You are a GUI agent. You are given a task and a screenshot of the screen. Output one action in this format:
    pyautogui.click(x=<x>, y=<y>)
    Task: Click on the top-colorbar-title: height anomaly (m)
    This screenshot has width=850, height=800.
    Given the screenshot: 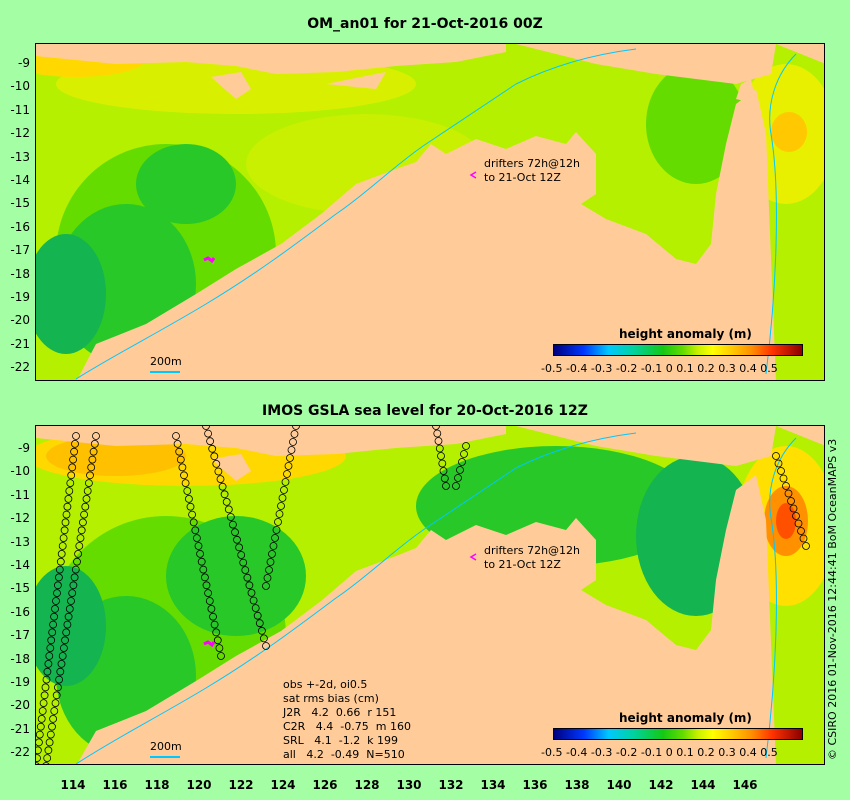 What is the action you would take?
    pyautogui.click(x=685, y=334)
    